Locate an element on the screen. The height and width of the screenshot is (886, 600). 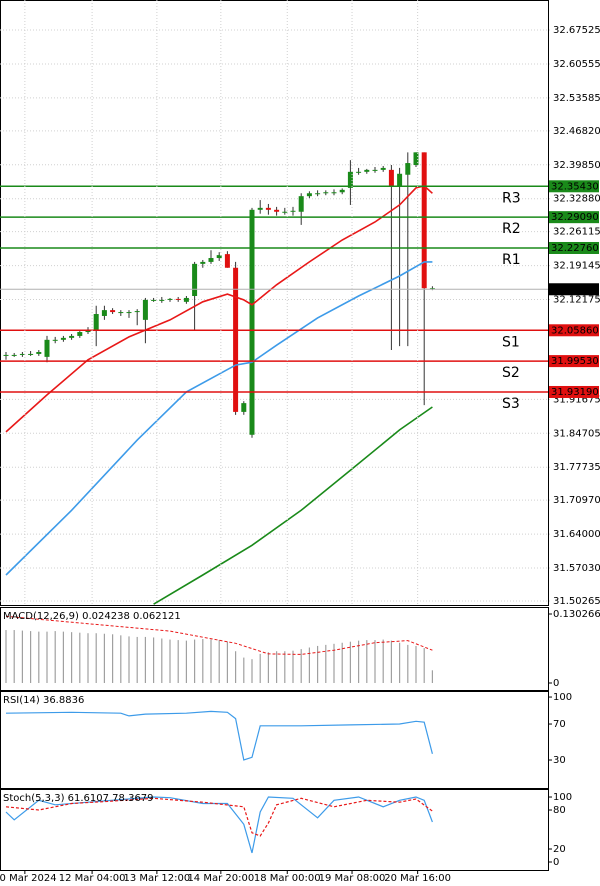
rsi-panel is located at coordinates (274, 740).